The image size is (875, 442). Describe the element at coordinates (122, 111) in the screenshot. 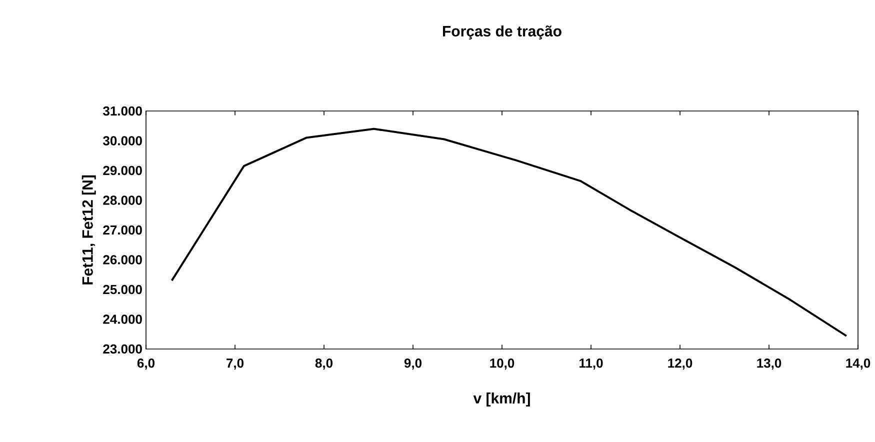

I see `y-tick-label: 31.000` at that location.